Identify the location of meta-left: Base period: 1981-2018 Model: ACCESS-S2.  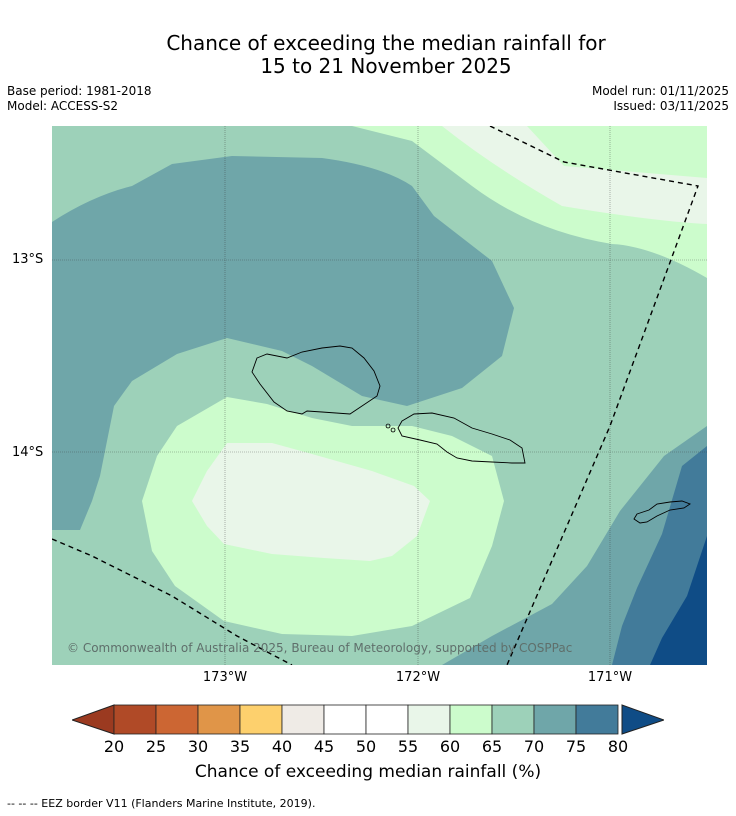
(79, 99).